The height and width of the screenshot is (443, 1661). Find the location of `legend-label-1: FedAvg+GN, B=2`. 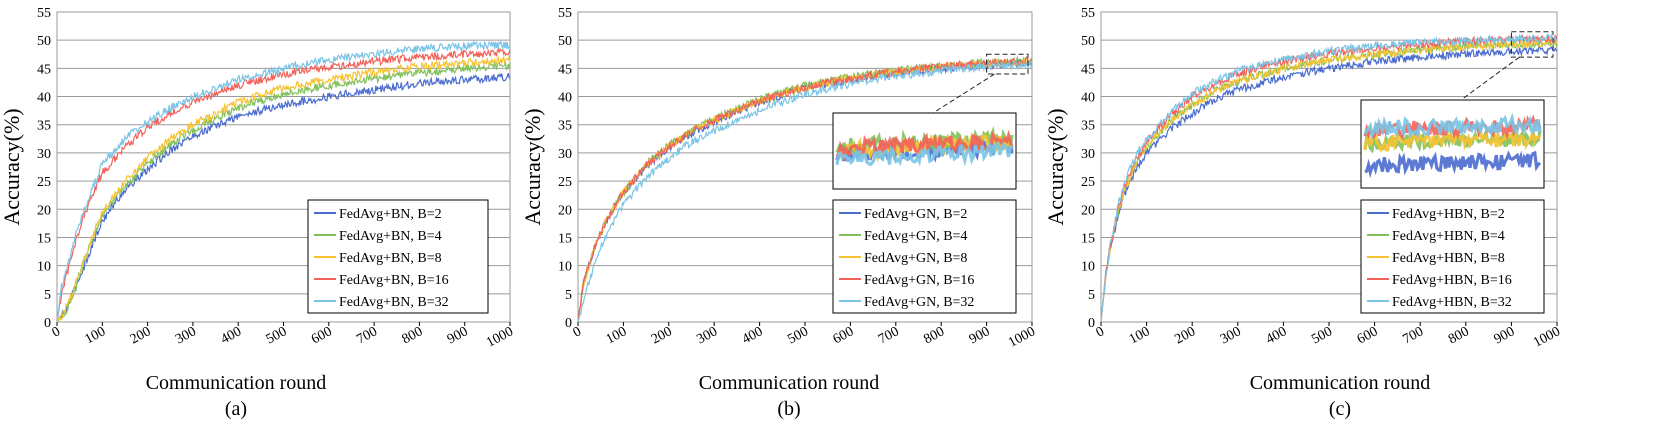

legend-label-1: FedAvg+GN, B=2 is located at coordinates (915, 214).